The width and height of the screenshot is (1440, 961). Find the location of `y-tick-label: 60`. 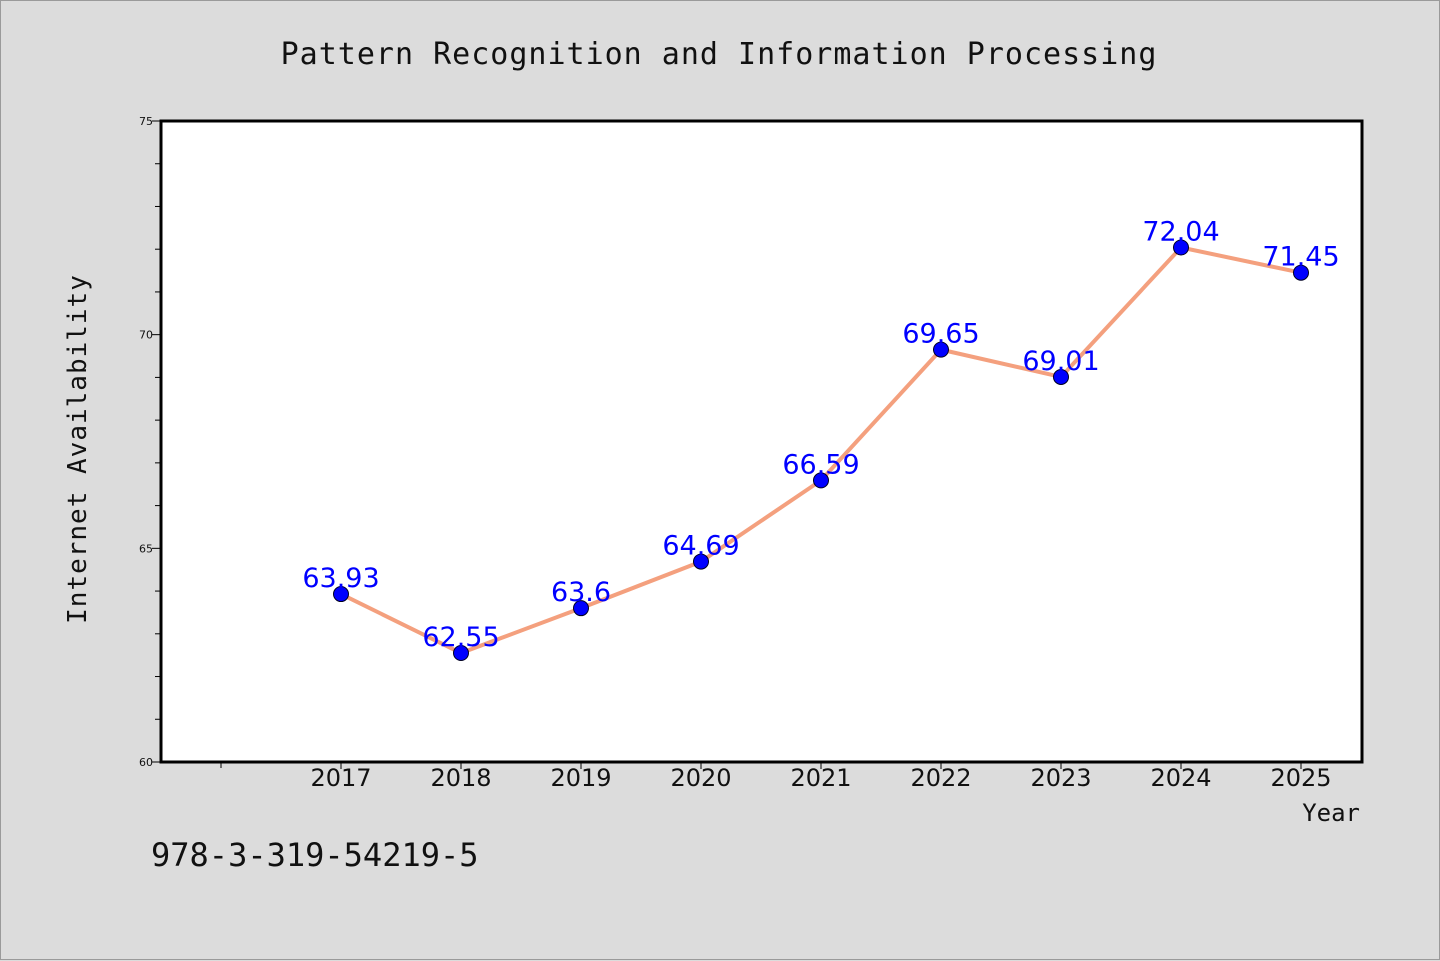

y-tick-label: 60 is located at coordinates (146, 762).